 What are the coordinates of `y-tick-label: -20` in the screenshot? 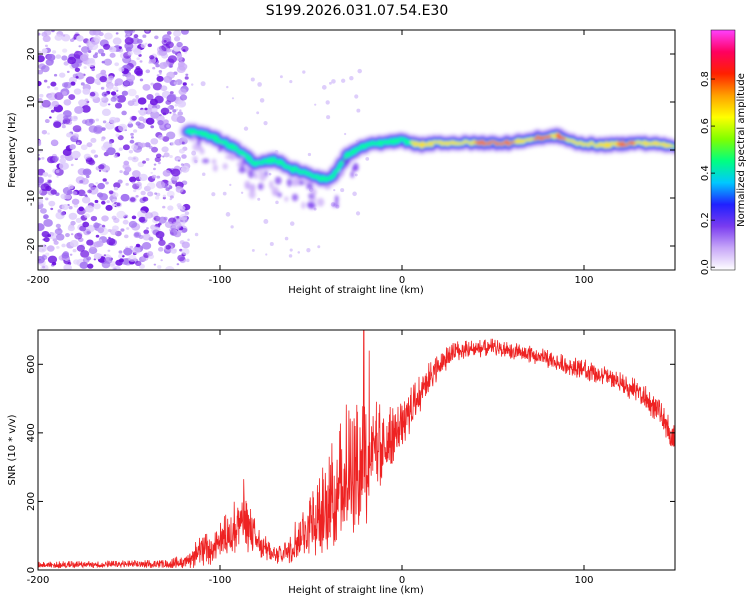 It's located at (31, 246).